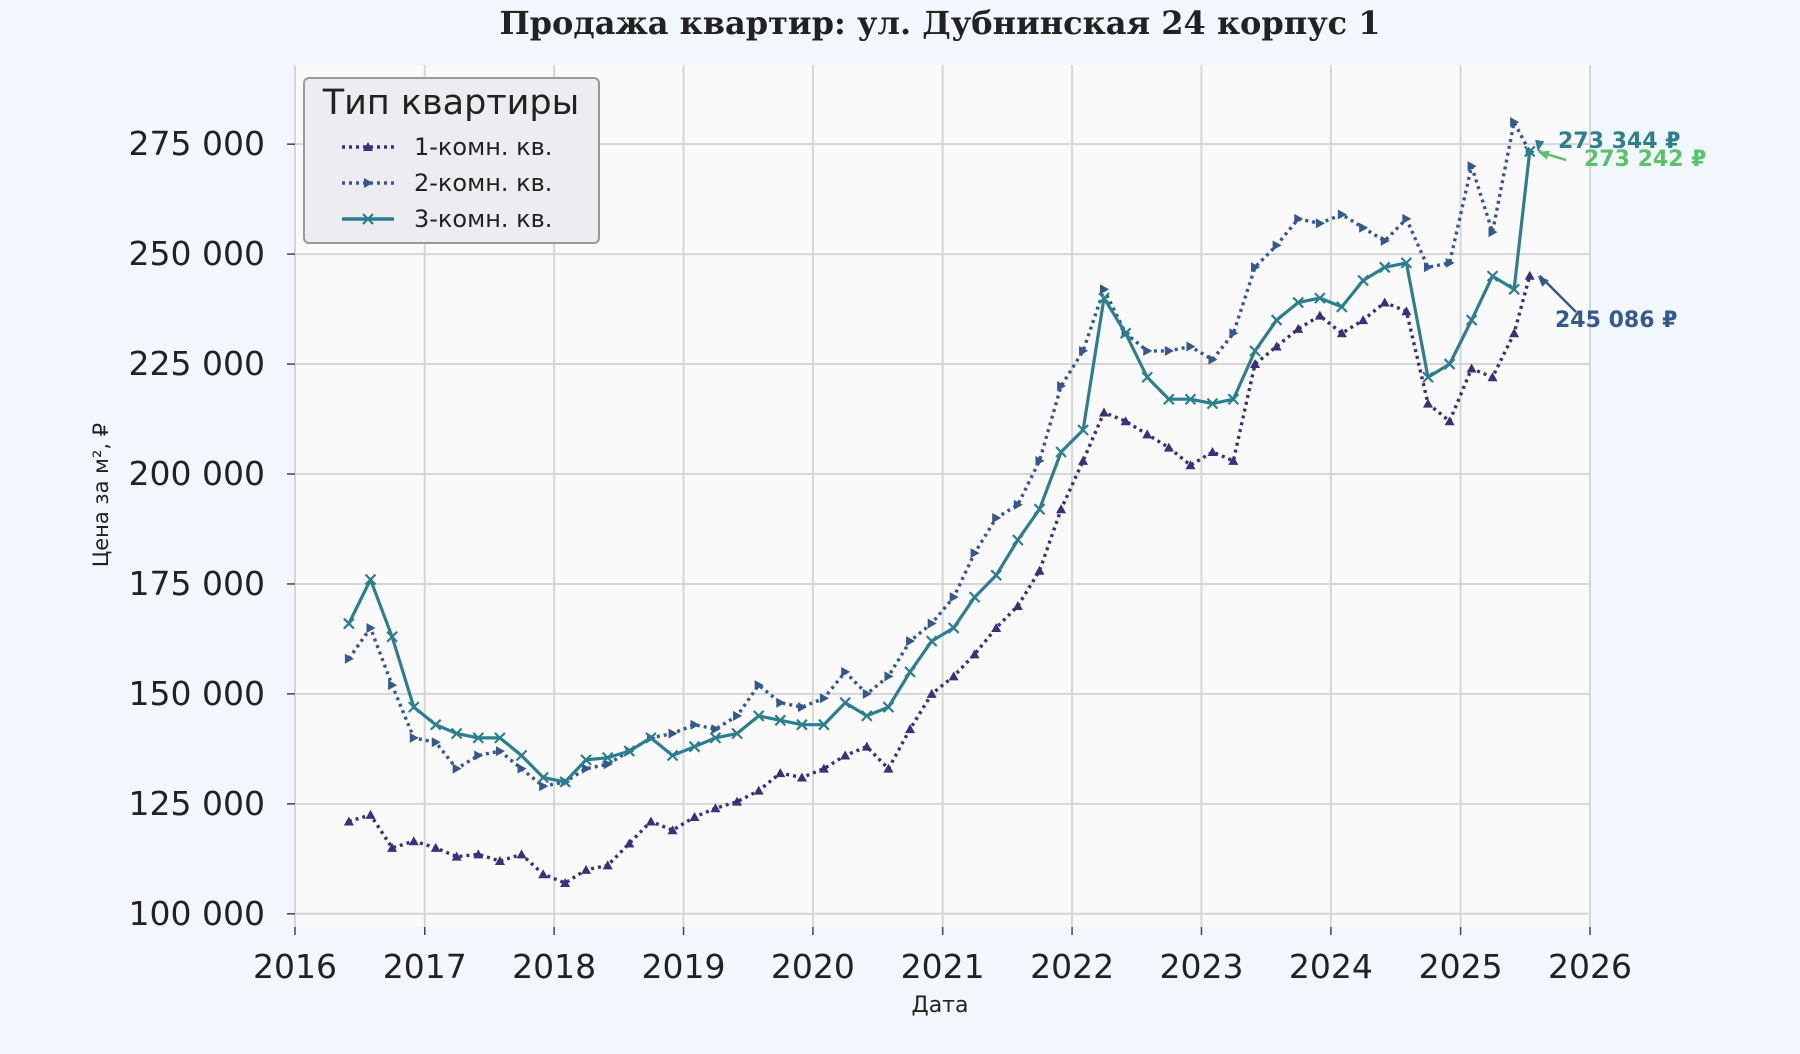 The height and width of the screenshot is (1054, 1800). What do you see at coordinates (197, 363) in the screenshot?
I see `y-tick-label: 225 000` at bounding box center [197, 363].